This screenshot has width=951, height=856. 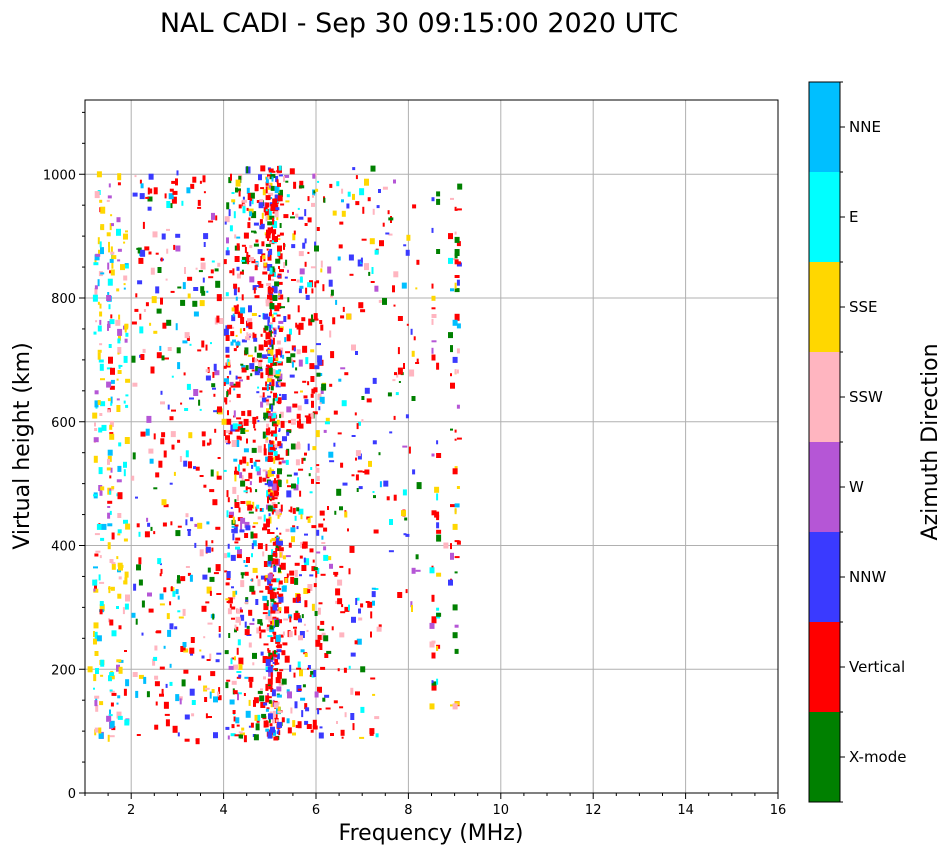 I want to click on data-point-x-mode, so click(x=266, y=415).